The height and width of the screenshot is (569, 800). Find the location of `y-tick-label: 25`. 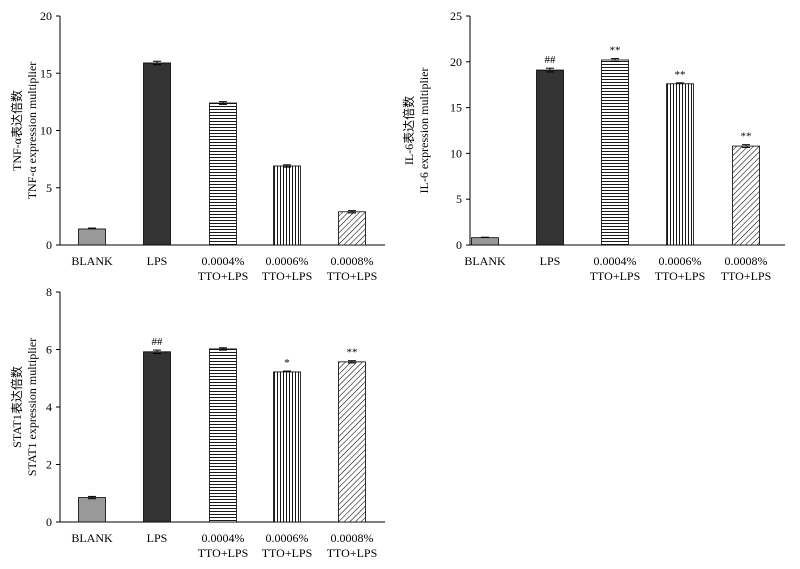

y-tick-label: 25 is located at coordinates (456, 16).